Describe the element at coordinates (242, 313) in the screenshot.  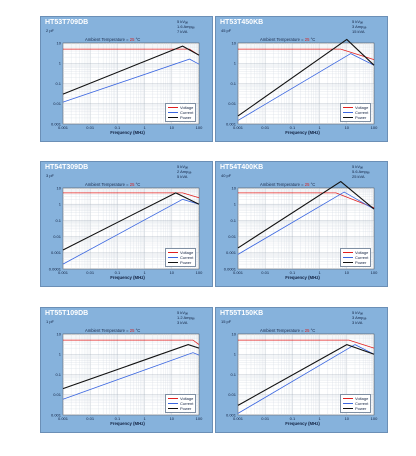
I see `chart-title: HT55T150KB` at that location.